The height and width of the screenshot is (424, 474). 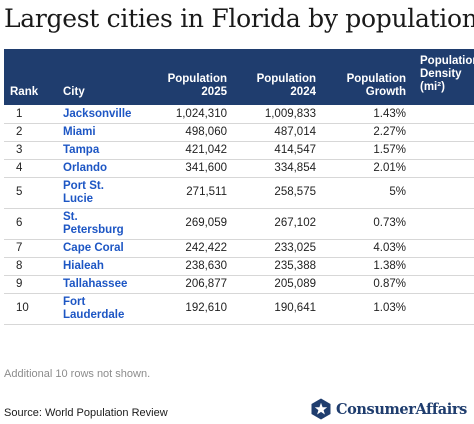 I want to click on cell-population-2025: 192,610, so click(x=191, y=309).